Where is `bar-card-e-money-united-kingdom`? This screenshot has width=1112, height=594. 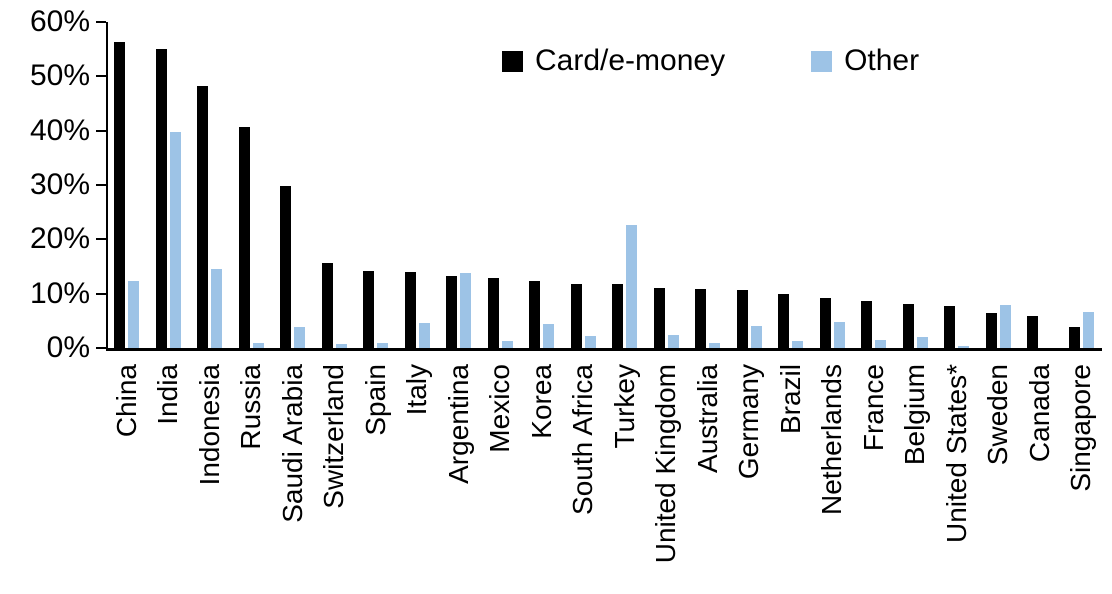
bar-card-e-money-united-kingdom is located at coordinates (659, 318).